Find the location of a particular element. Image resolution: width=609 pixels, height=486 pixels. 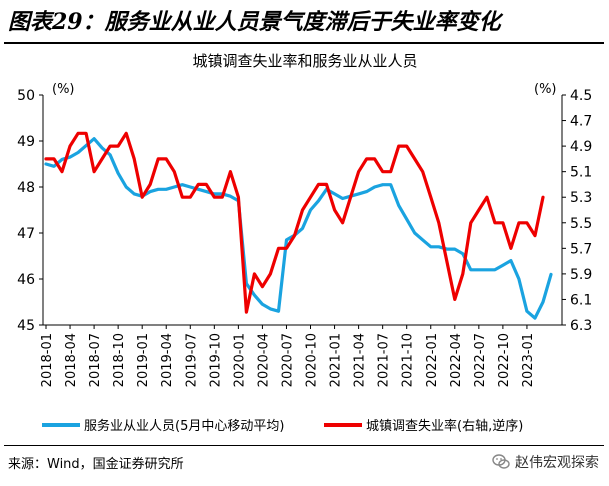

x-tick-label: 2021-01 is located at coordinates (336, 360).